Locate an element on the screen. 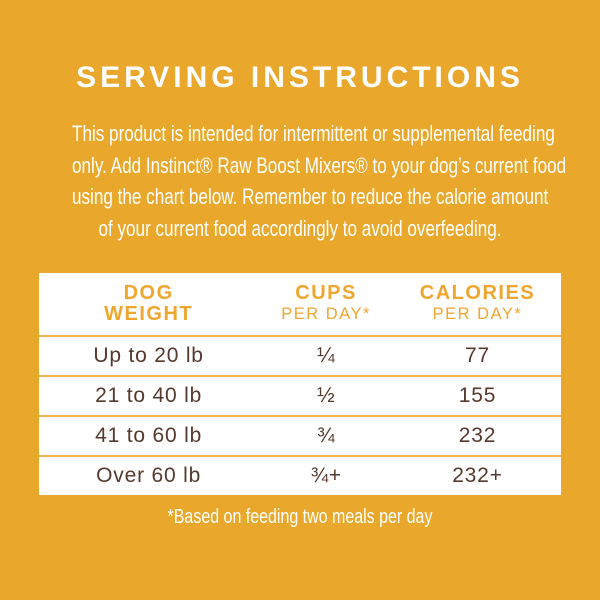 Image resolution: width=600 pixels, height=600 pixels. header-cups-line2: PER DAY* is located at coordinates (326, 314).